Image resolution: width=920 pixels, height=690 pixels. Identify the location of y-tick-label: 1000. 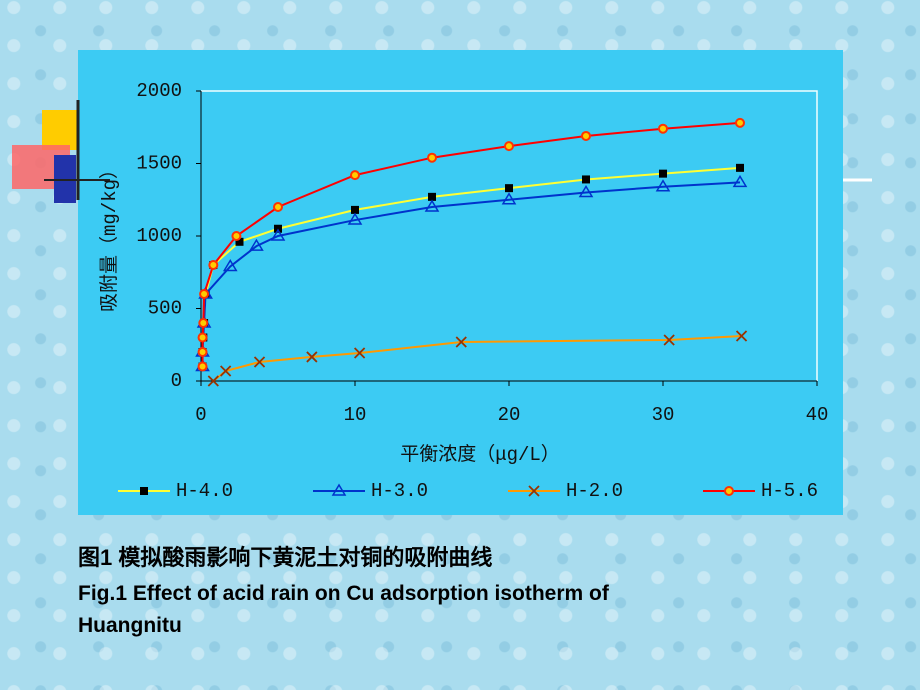
(159, 236).